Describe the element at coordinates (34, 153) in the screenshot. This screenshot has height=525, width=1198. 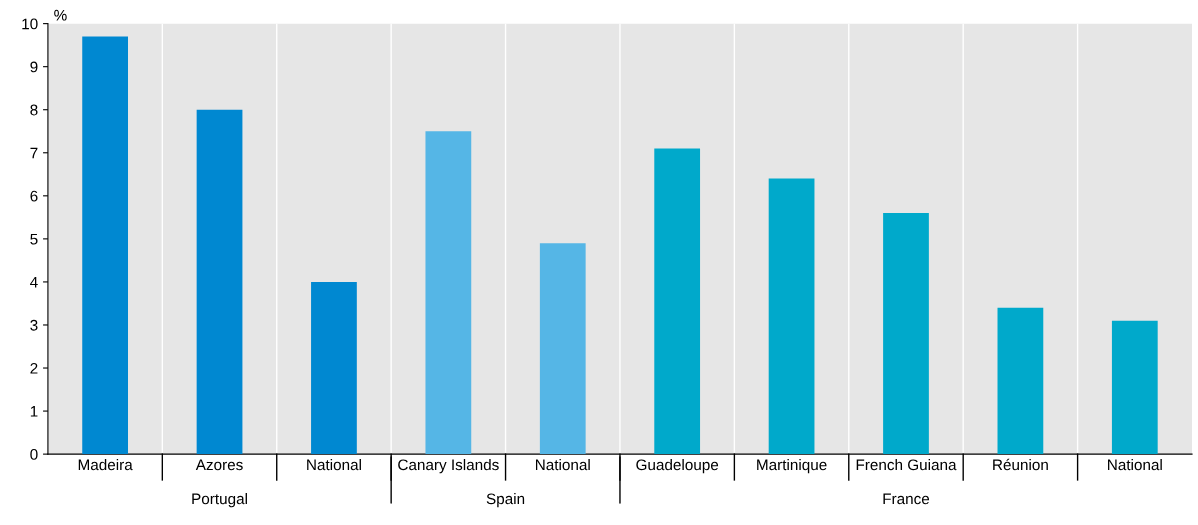
I see `y-tick-label: 7` at that location.